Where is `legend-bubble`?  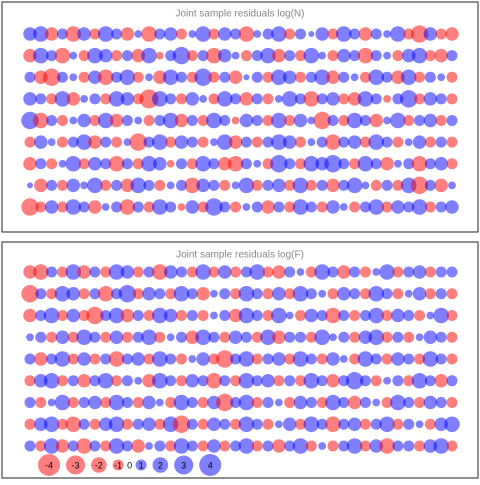 legend-bubble is located at coordinates (76, 465).